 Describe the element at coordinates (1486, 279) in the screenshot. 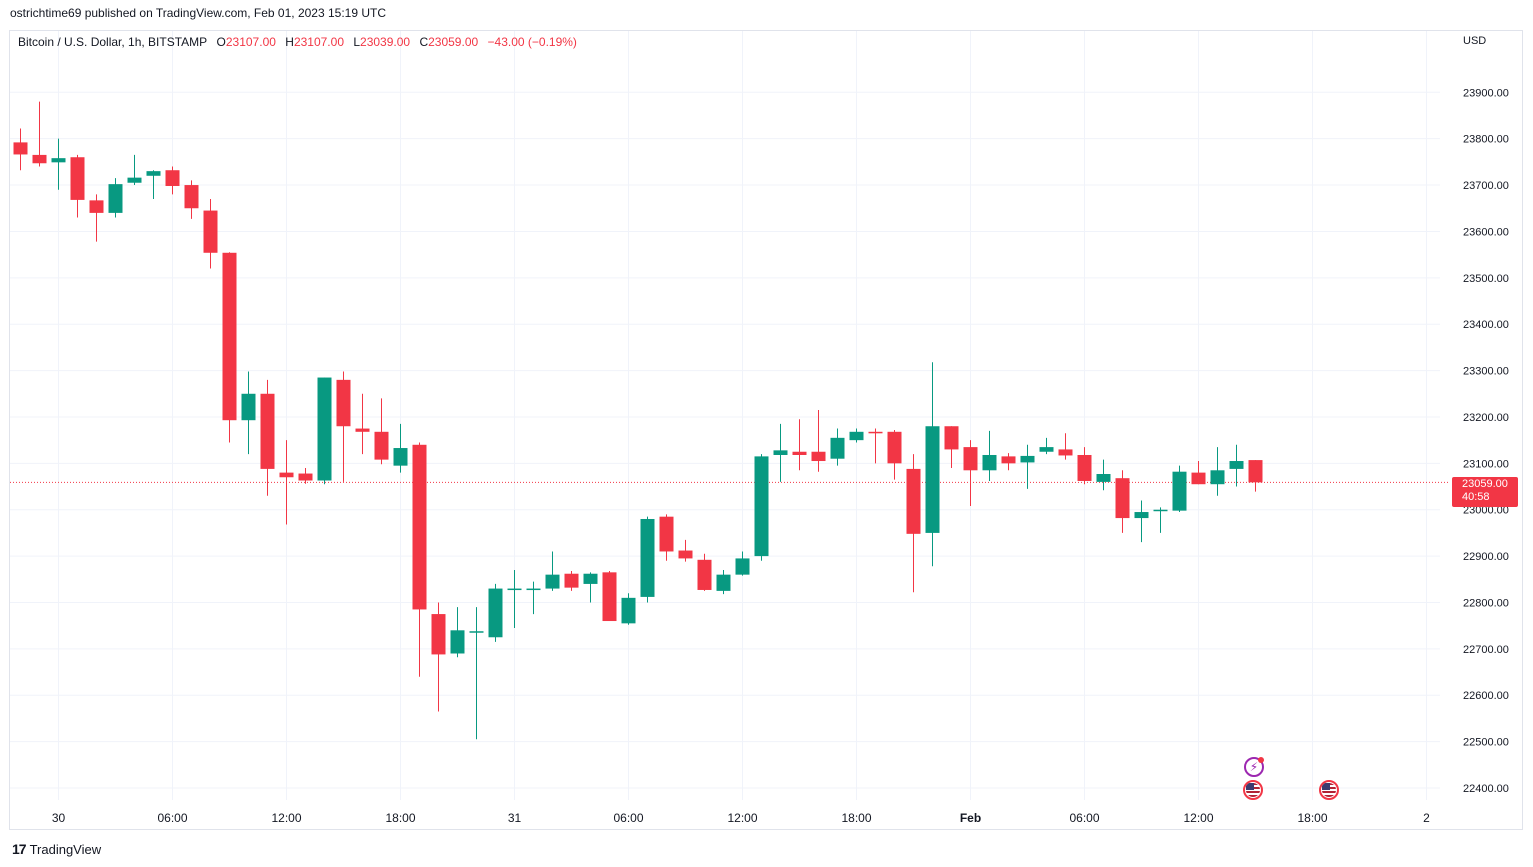

I see `price-tick-label: 23500.00` at that location.